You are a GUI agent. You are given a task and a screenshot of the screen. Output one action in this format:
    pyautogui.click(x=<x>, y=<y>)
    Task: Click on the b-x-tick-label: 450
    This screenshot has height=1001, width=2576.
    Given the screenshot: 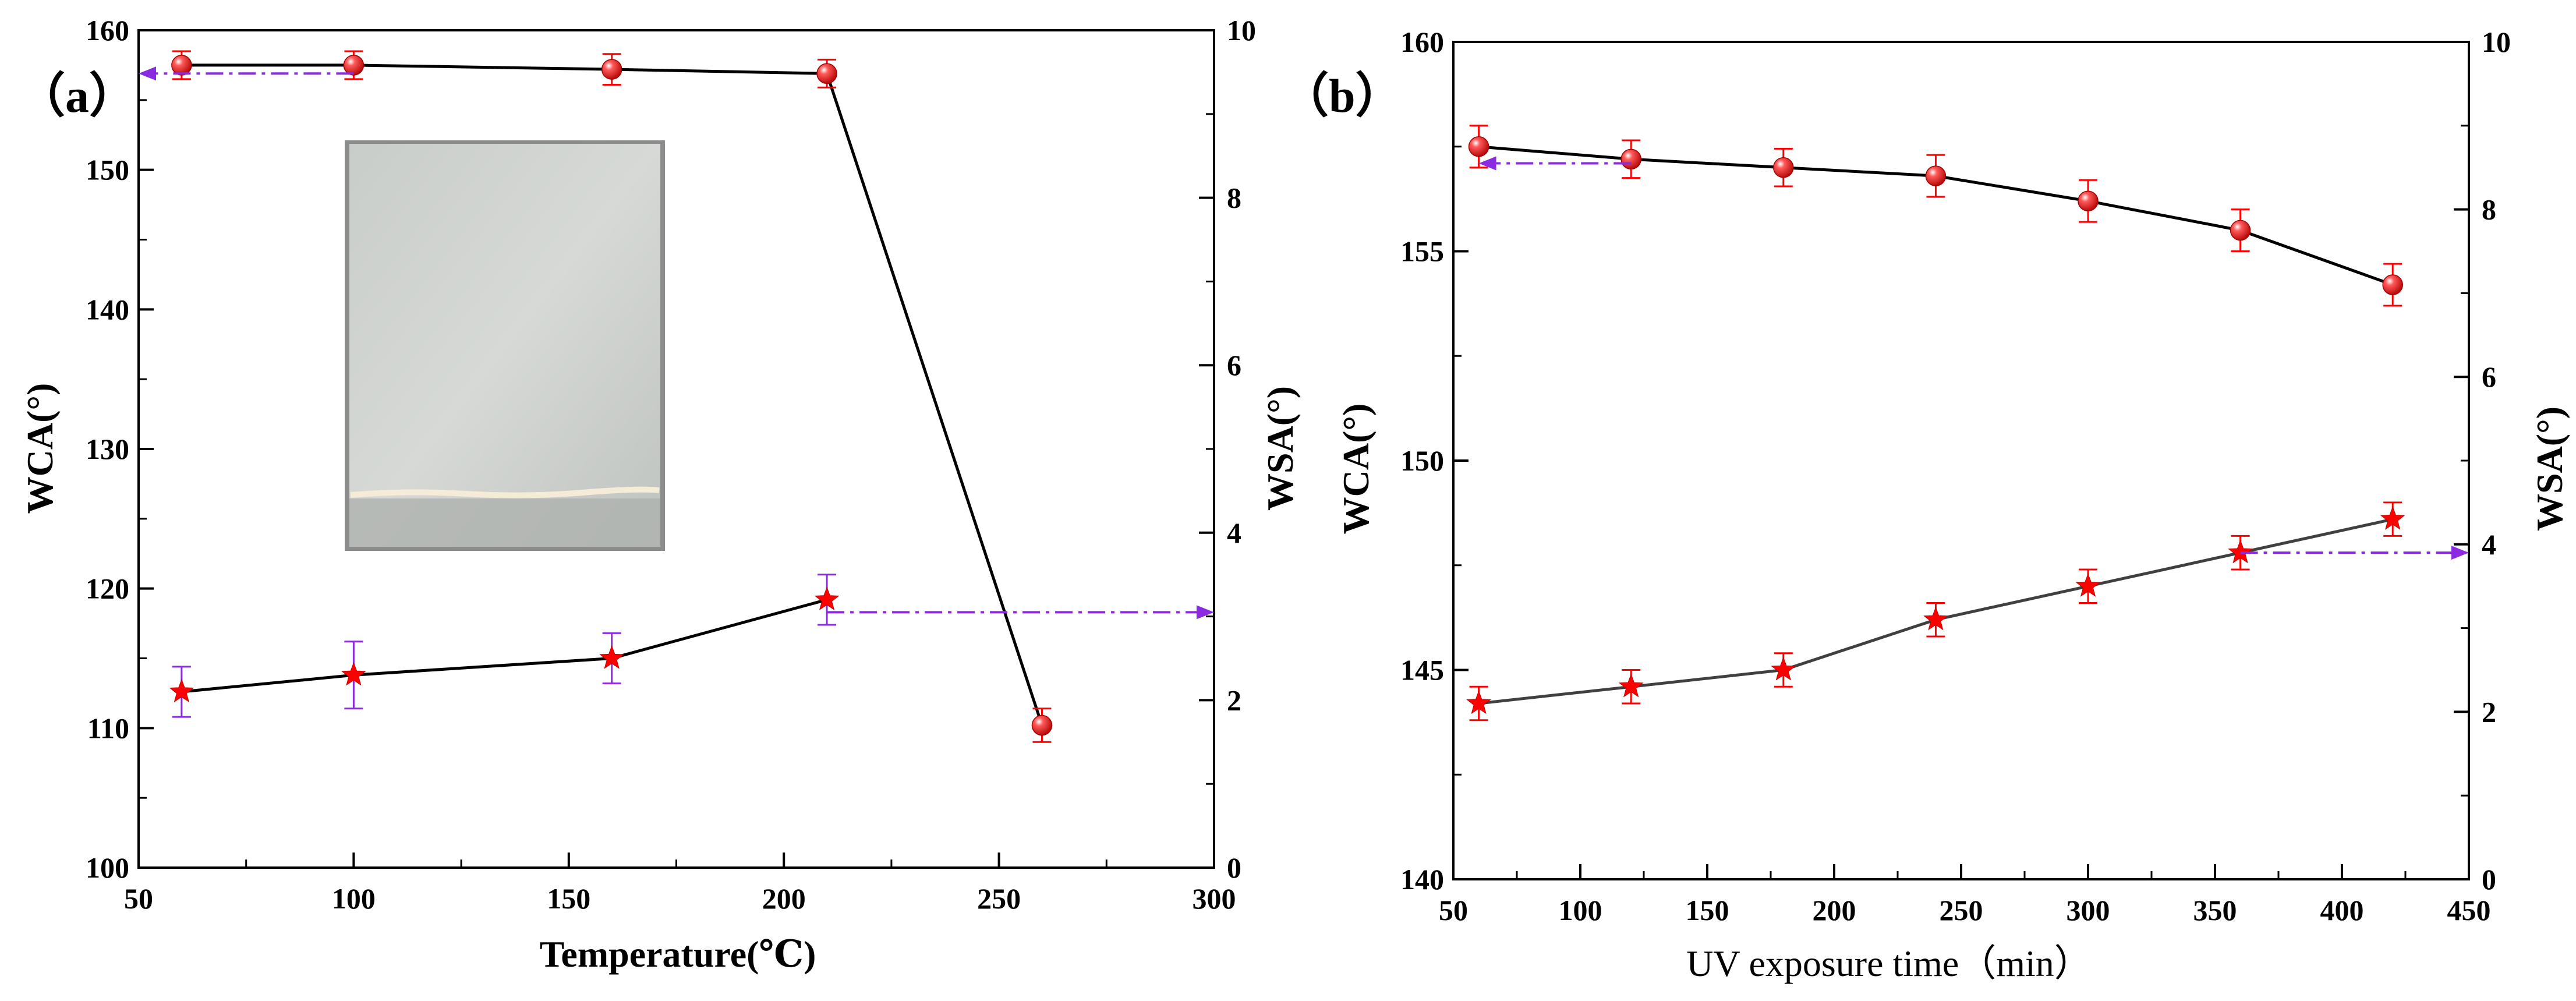 What is the action you would take?
    pyautogui.click(x=2469, y=910)
    